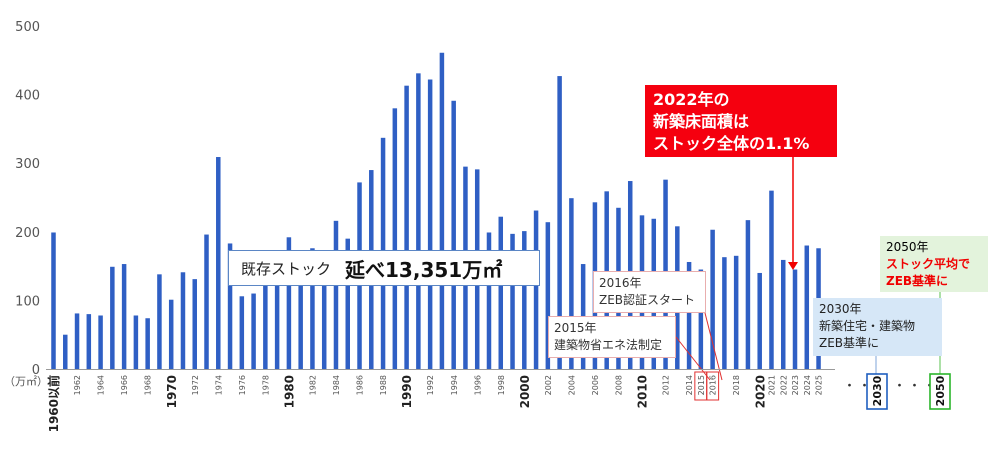 The height and width of the screenshot is (450, 1000). Describe the element at coordinates (795, 319) in the screenshot. I see `bar-2023` at that location.